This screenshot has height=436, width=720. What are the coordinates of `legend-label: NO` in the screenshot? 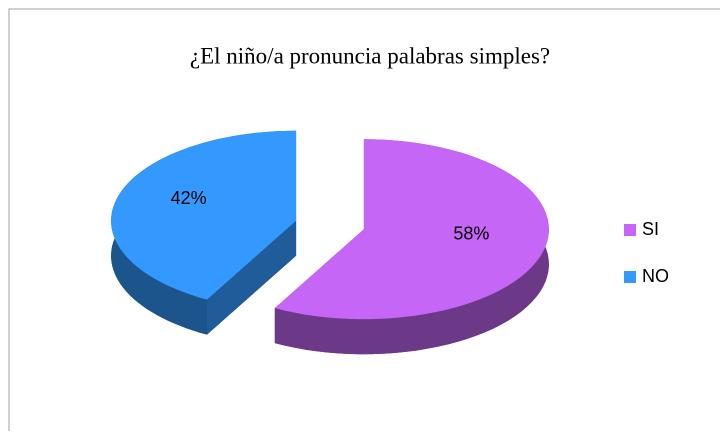 It's located at (655, 276).